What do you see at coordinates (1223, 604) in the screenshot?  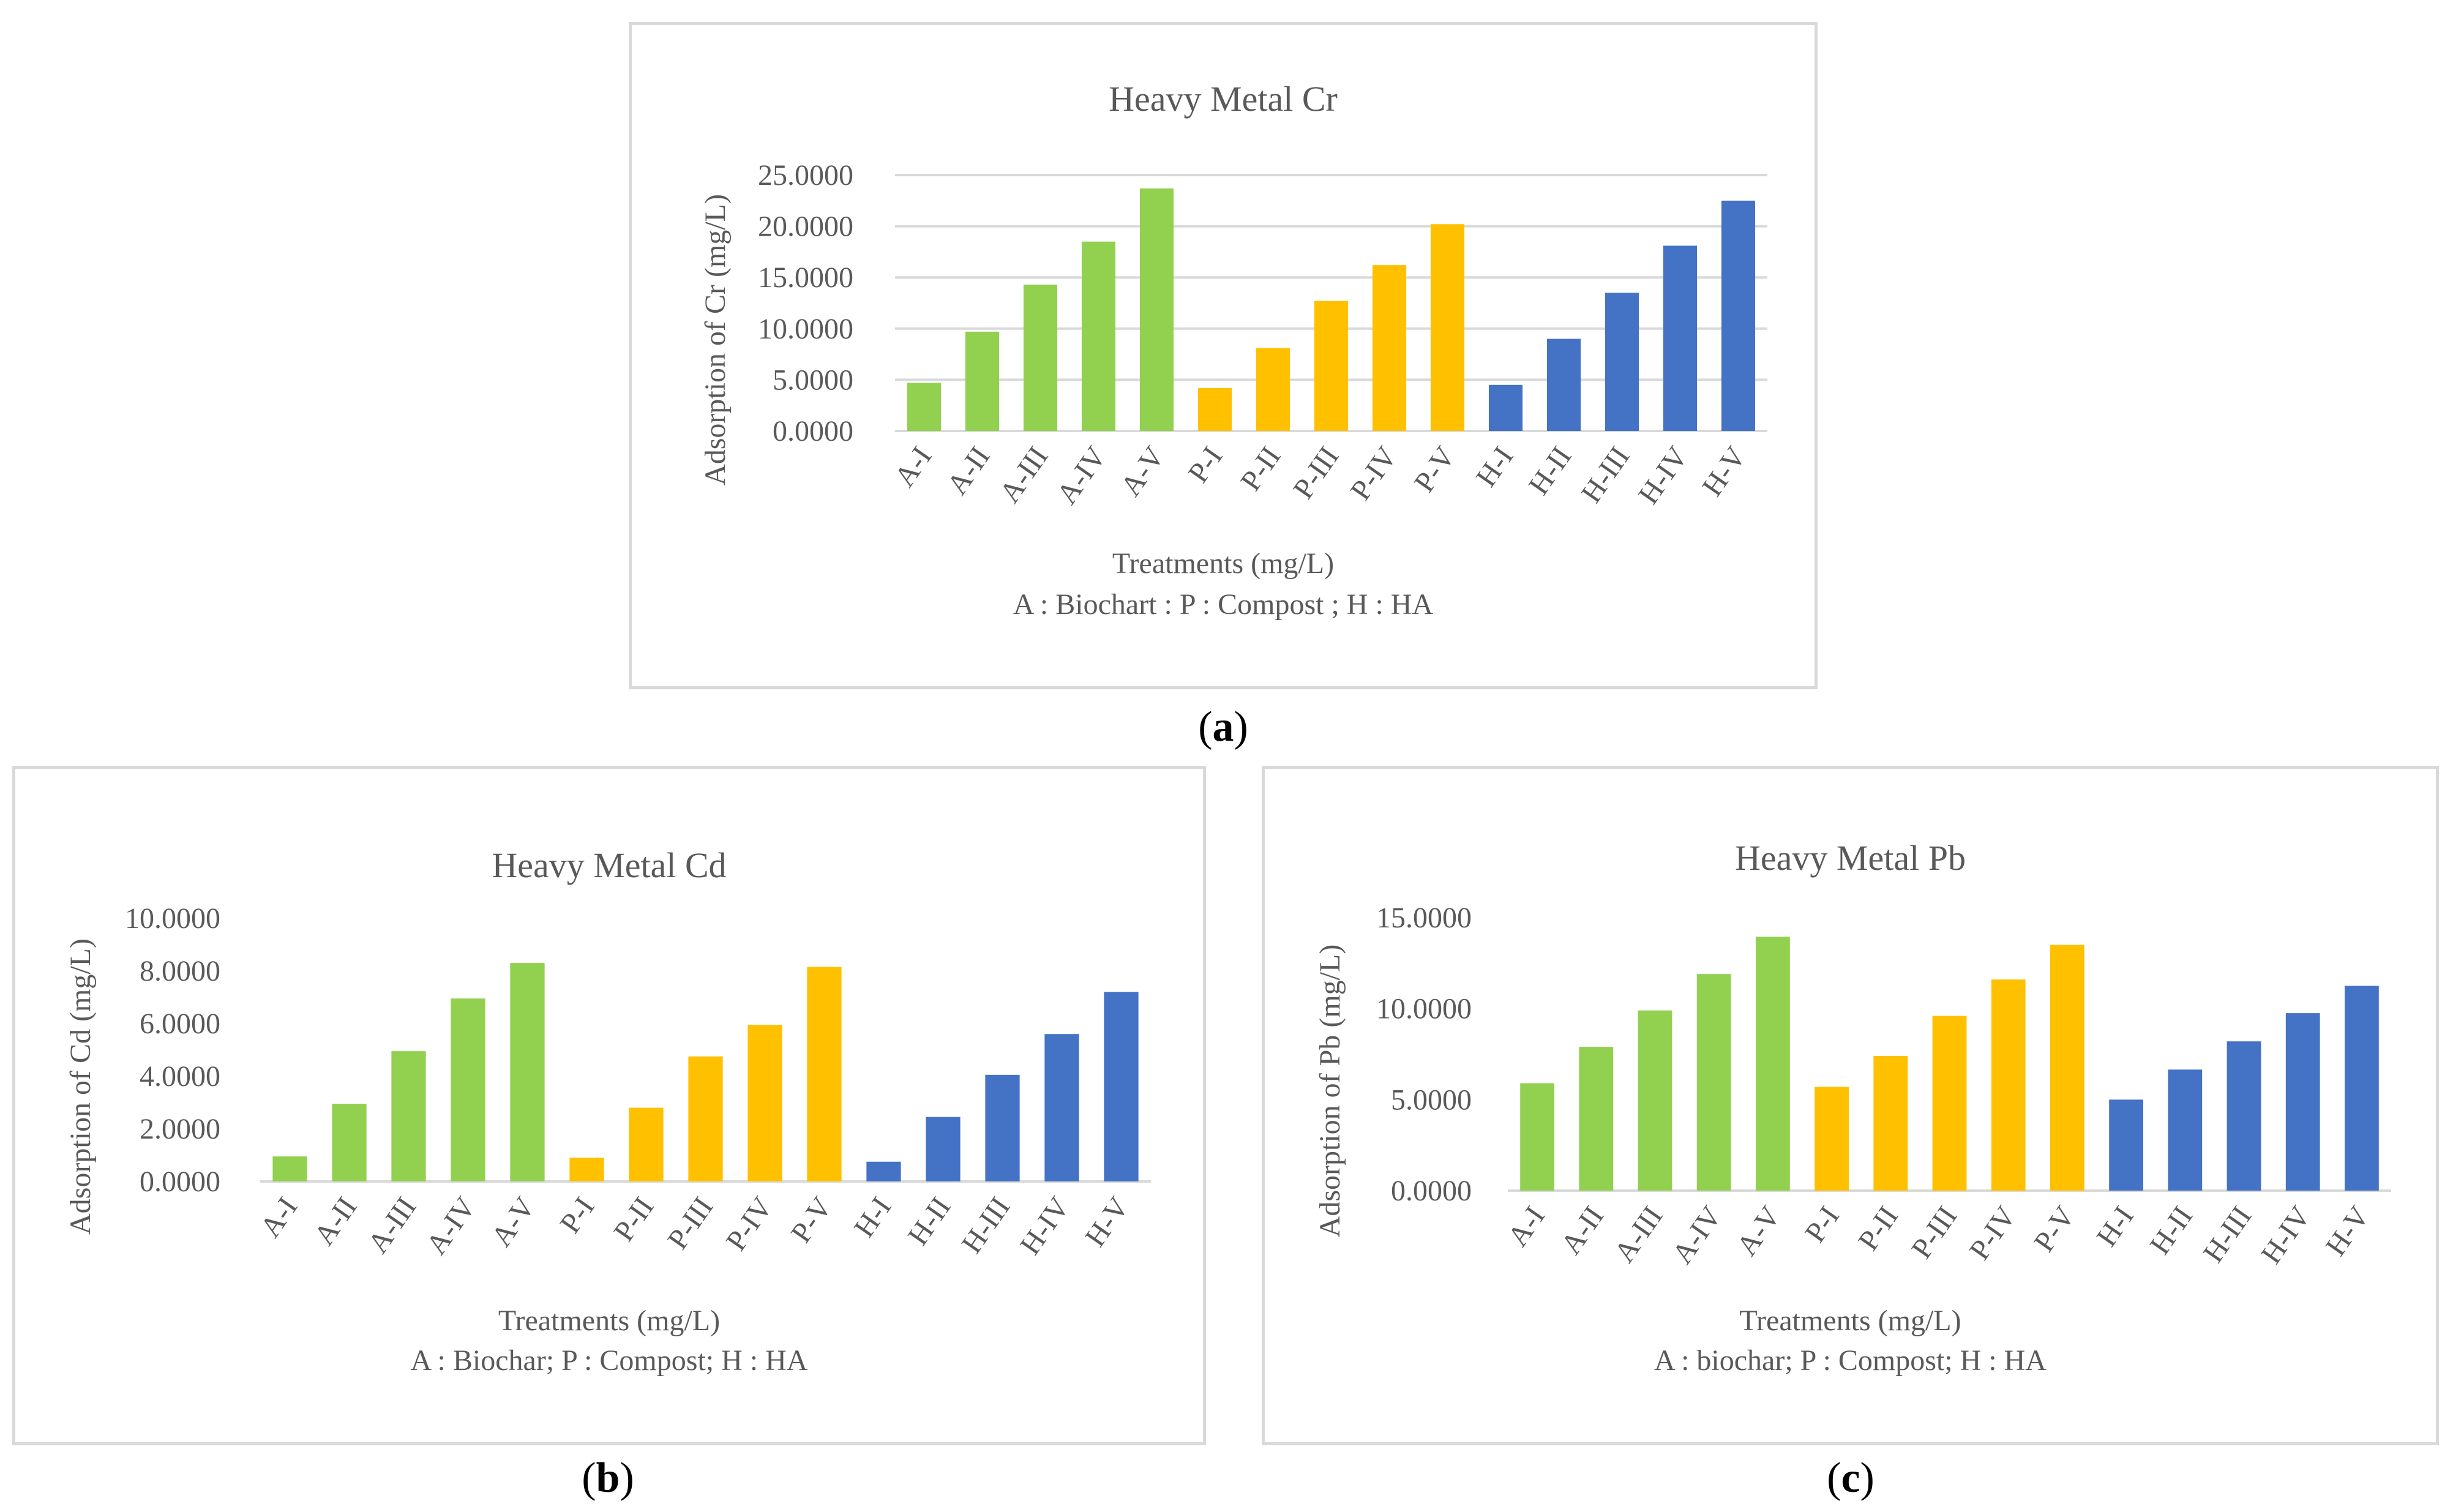 I see `legend-note: A : Biochart : P : Compost ; H : HA` at bounding box center [1223, 604].